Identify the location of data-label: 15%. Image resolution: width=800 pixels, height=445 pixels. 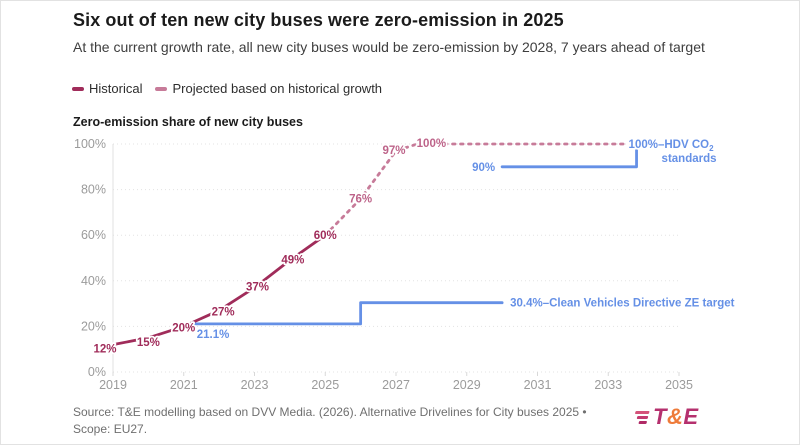
(148, 343).